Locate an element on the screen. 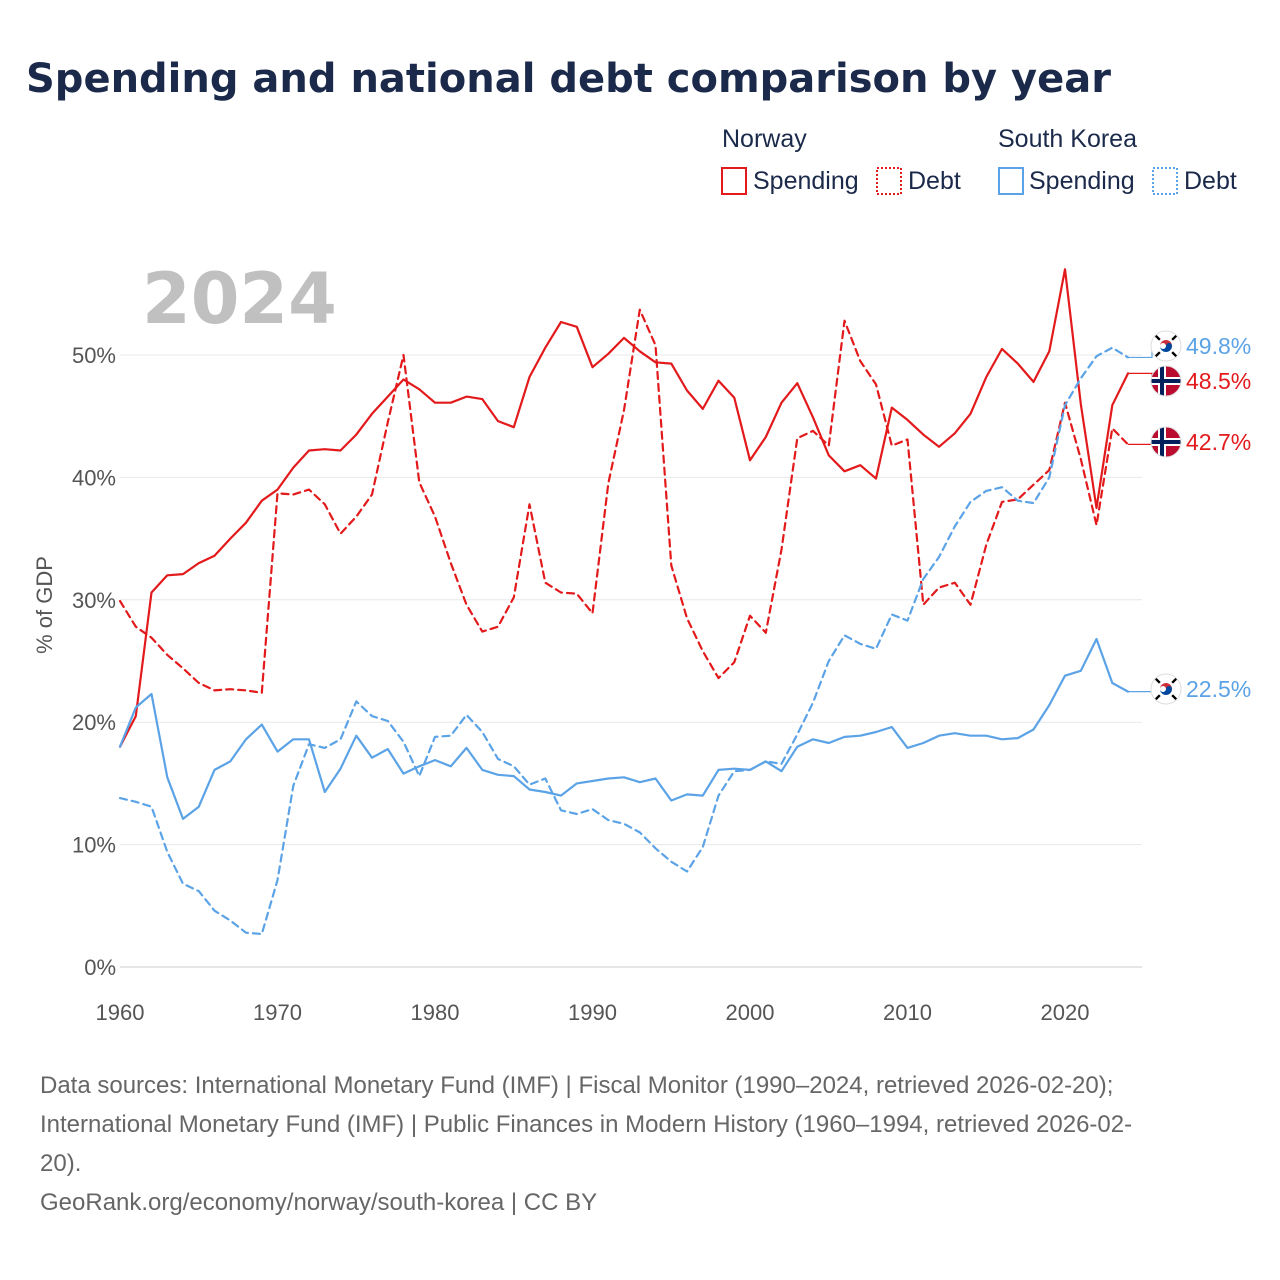 This screenshot has width=1280, height=1280. year-watermark: 2024 is located at coordinates (239, 299).